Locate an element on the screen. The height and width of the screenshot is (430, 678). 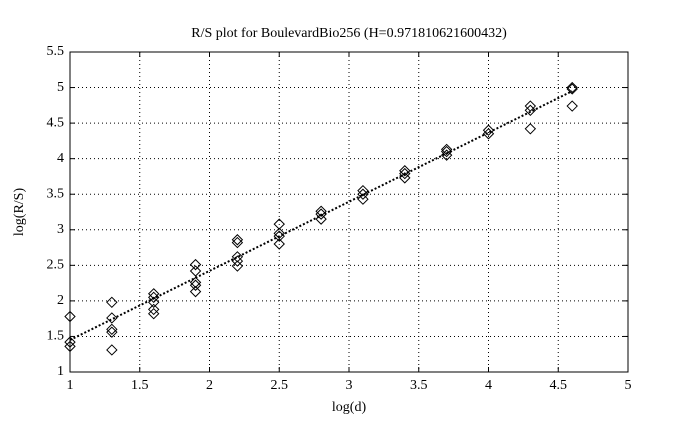
x-tick-label: 3.5 is located at coordinates (419, 385).